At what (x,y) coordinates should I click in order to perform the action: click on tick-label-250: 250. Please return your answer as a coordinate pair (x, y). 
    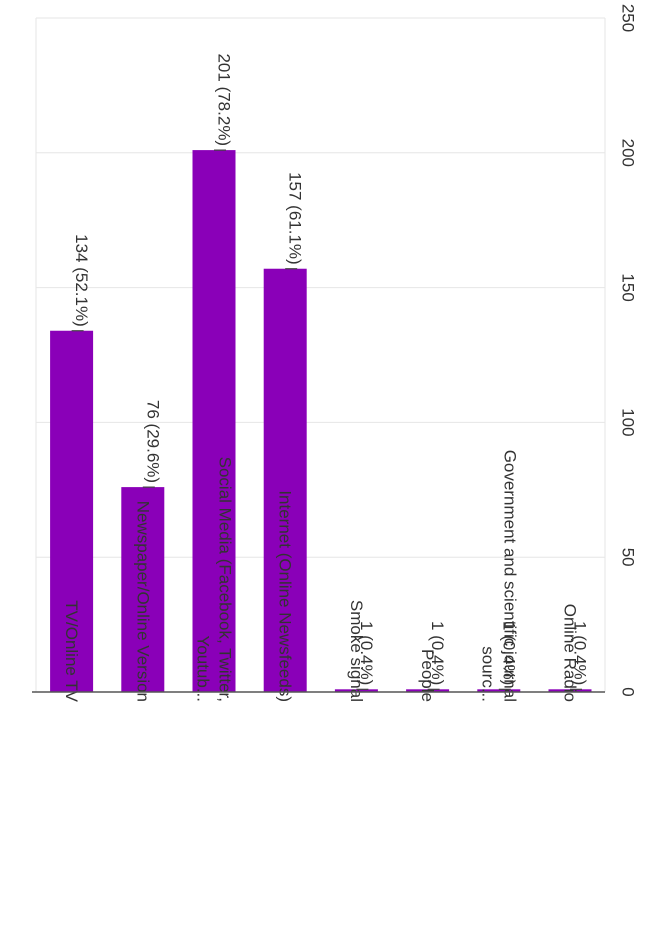
    Looking at the image, I should click on (628, 18).